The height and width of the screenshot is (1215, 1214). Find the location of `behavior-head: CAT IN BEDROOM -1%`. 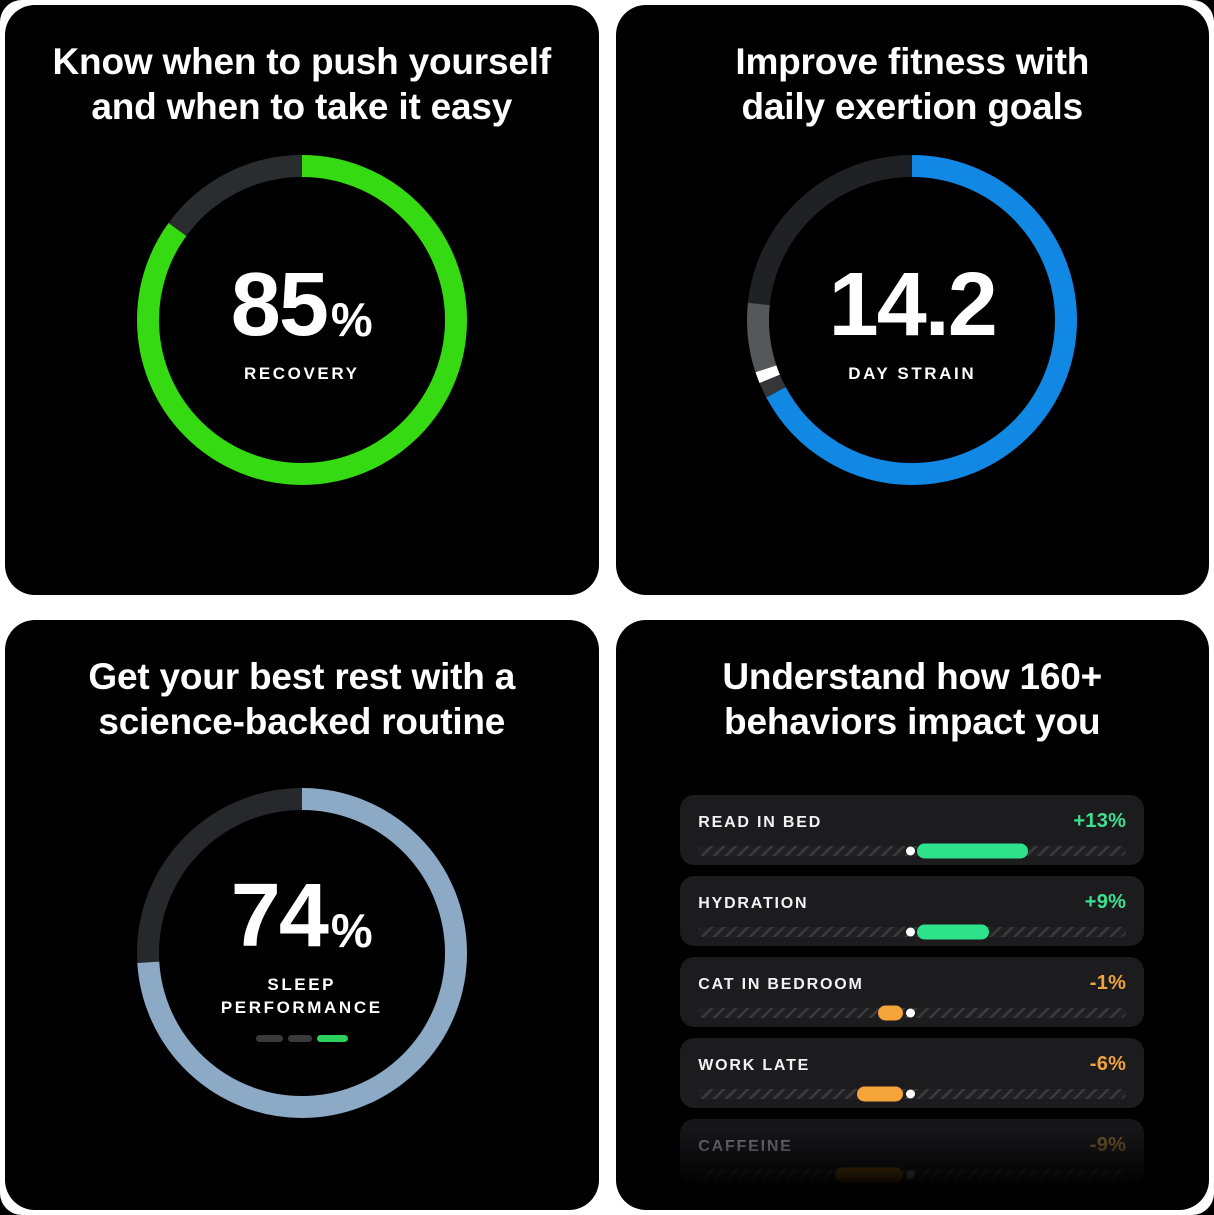

behavior-head: CAT IN BEDROOM -1% is located at coordinates (912, 983).